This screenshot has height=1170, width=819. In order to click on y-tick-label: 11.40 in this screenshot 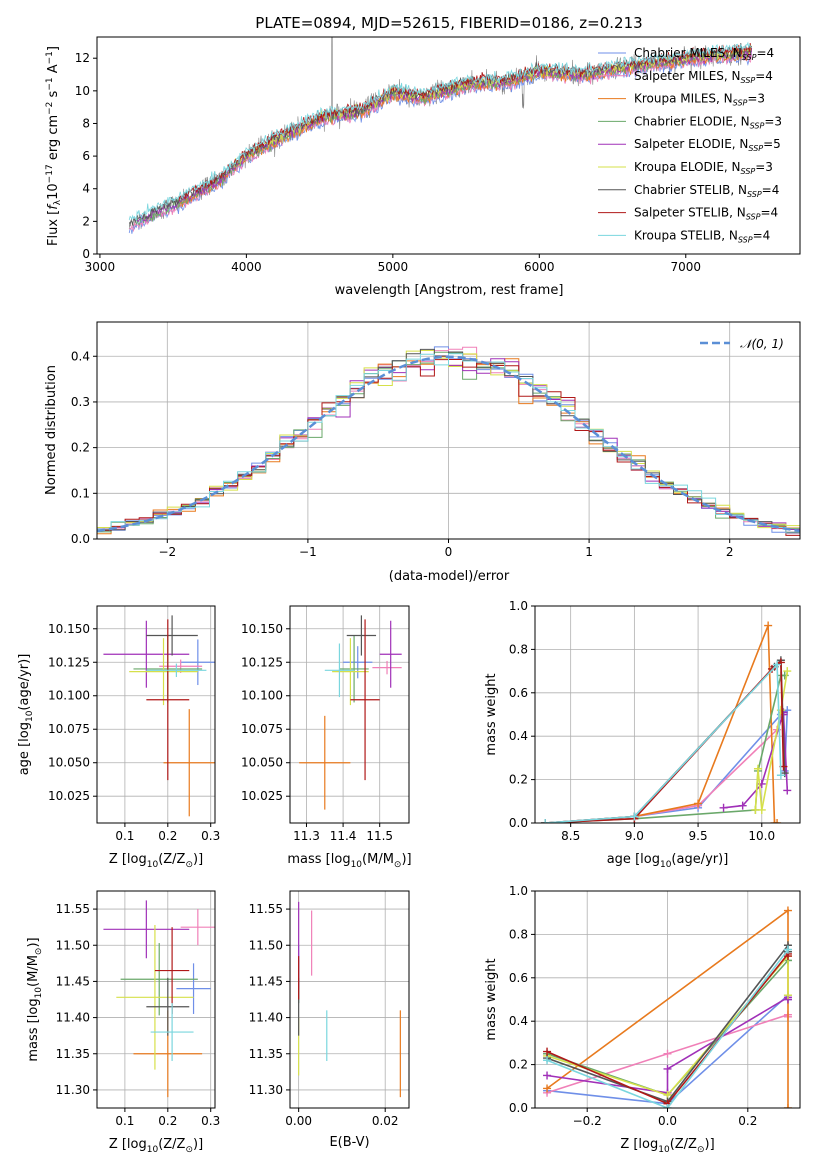, I will do `click(266, 1018)`.